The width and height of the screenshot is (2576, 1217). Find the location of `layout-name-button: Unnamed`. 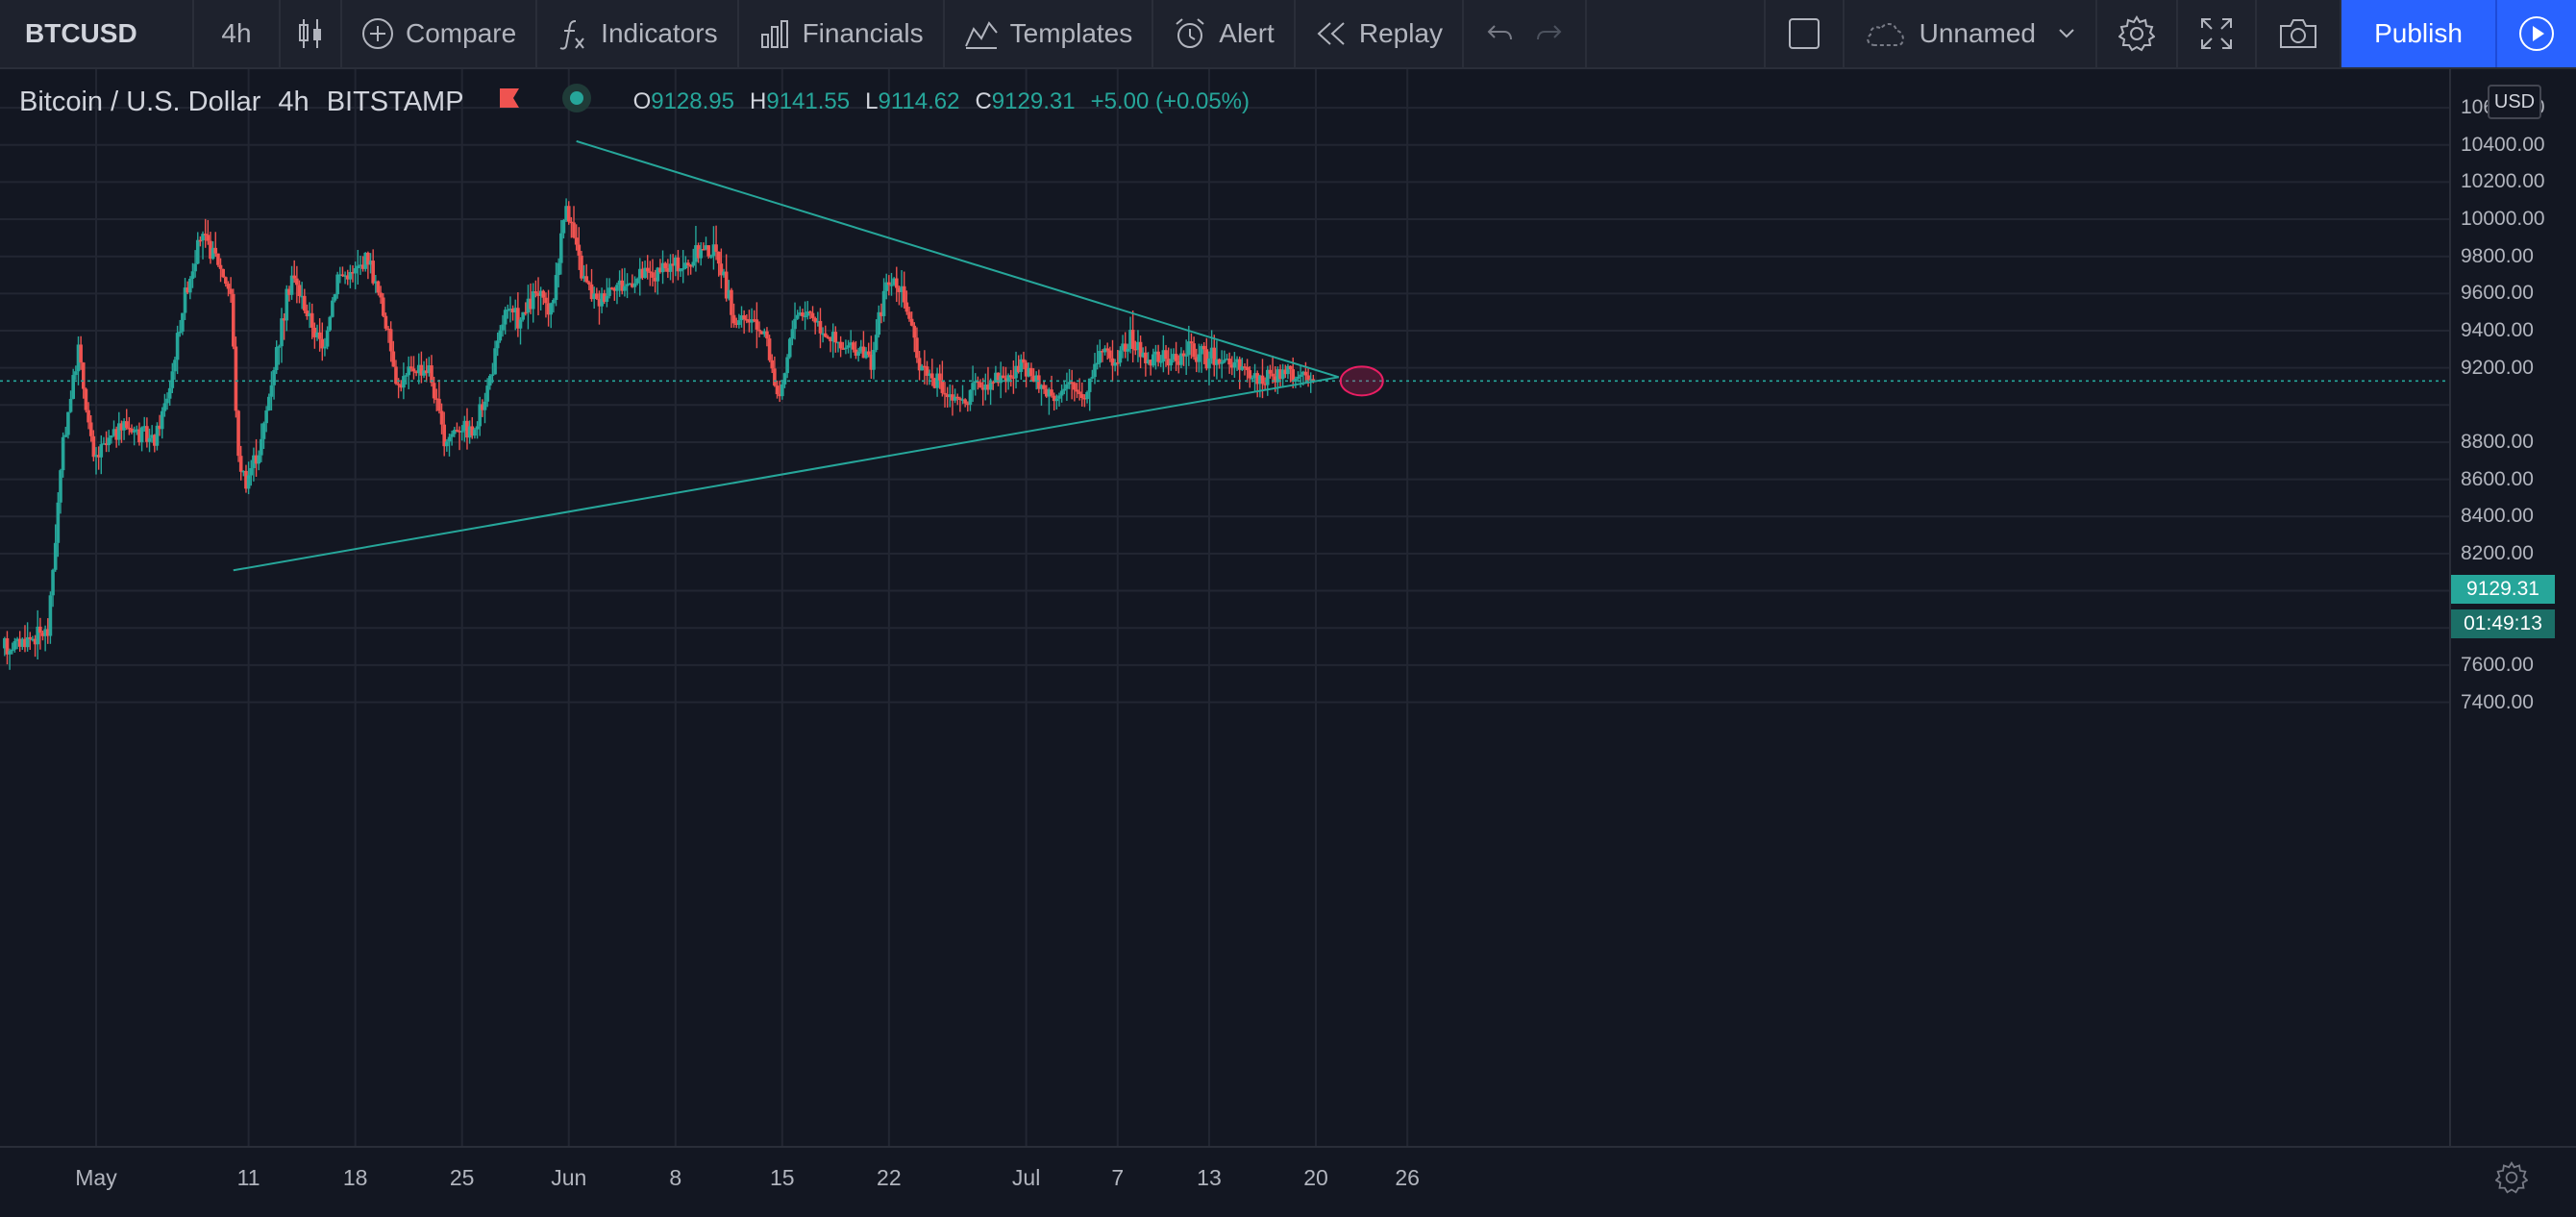

layout-name-button: Unnamed is located at coordinates (1971, 33).